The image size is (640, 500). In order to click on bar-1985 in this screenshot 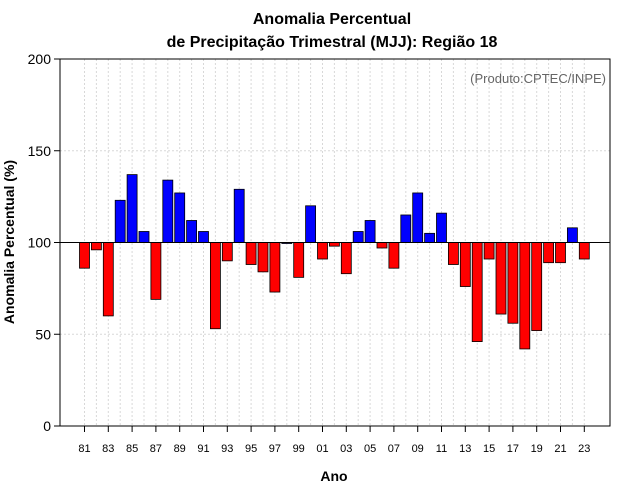, I will do `click(132, 208)`.